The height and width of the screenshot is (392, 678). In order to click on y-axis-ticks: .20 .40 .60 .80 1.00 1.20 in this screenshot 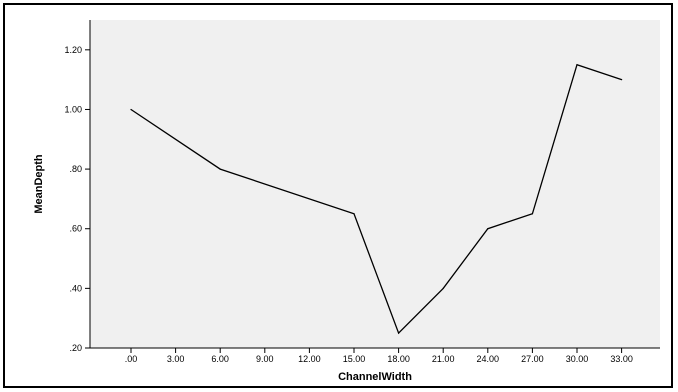, I will do `click(77, 199)`.